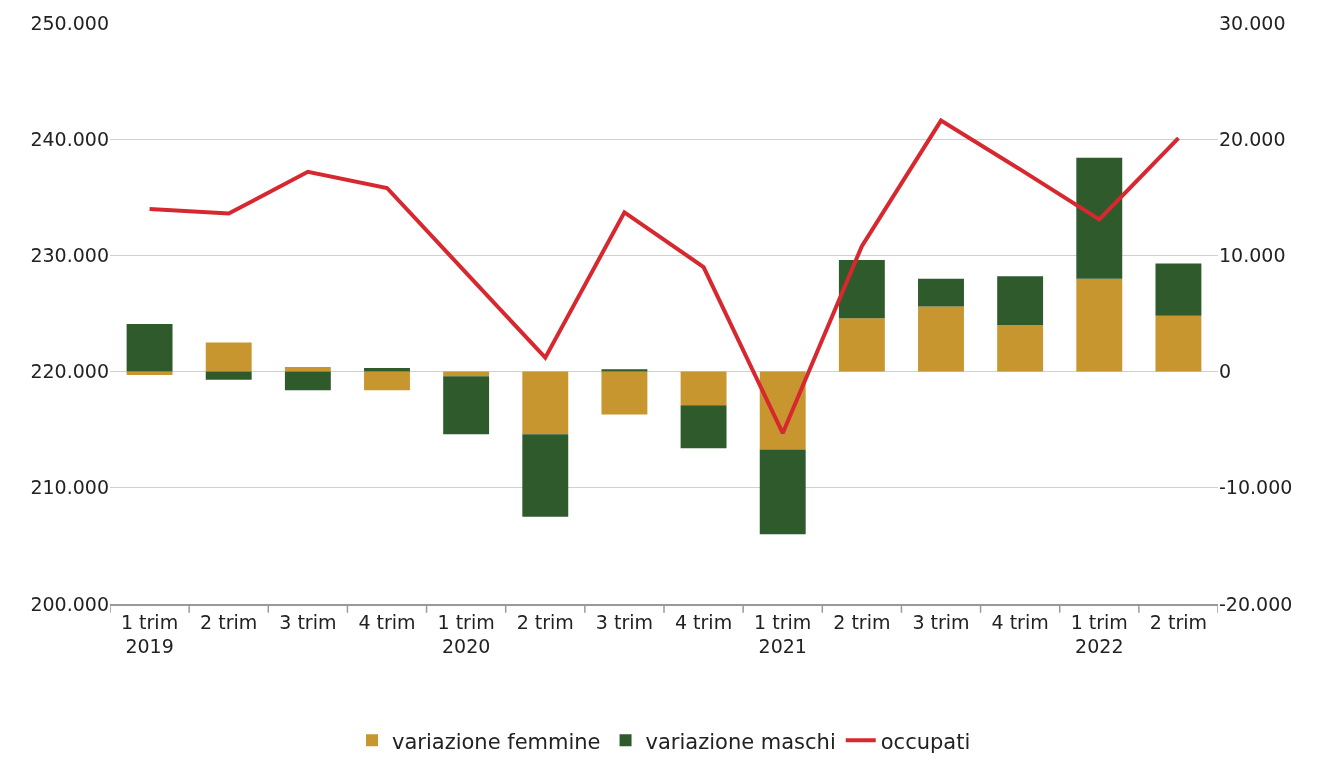  What do you see at coordinates (1252, 138) in the screenshot?
I see `y2-tick-label: 20.000` at bounding box center [1252, 138].